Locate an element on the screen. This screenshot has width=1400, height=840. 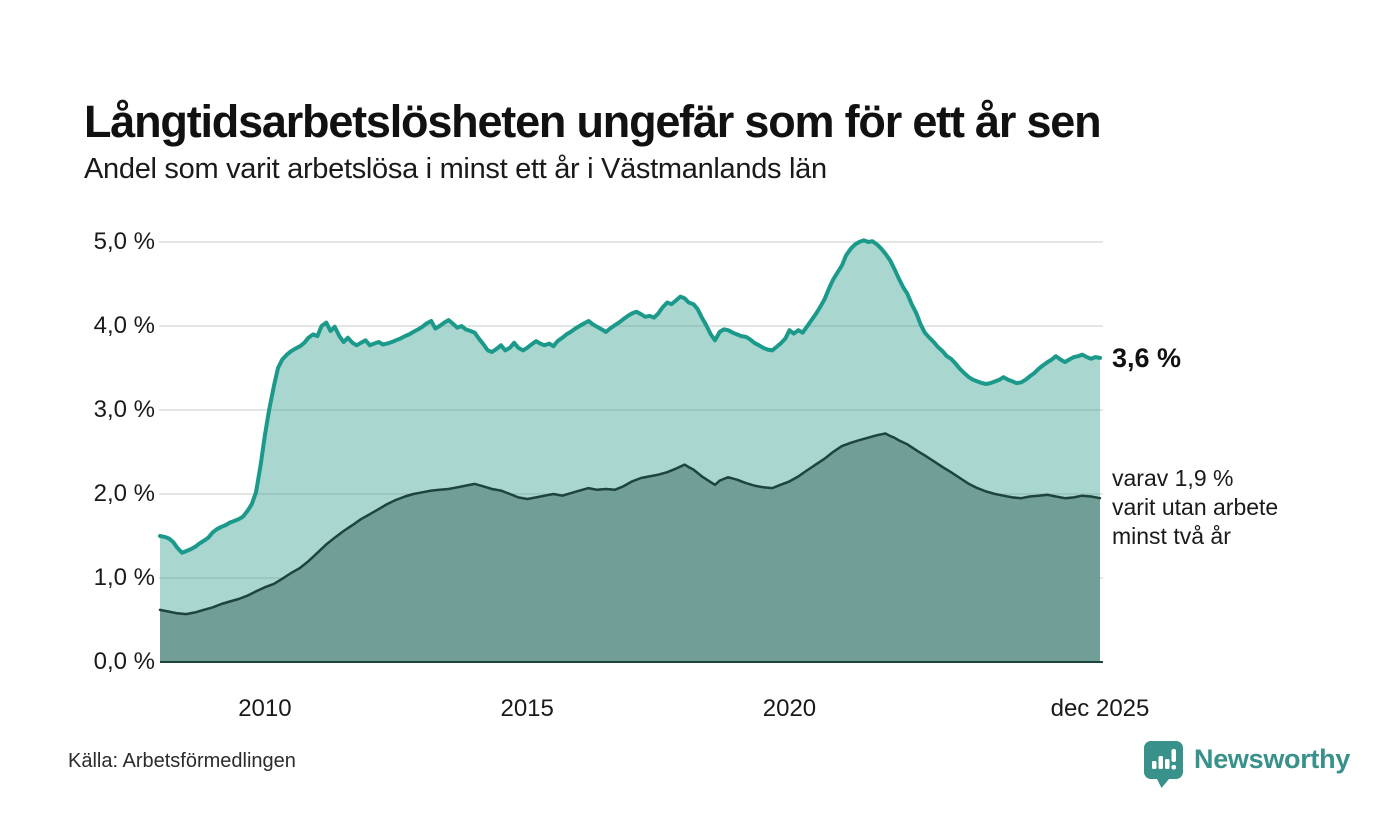
two-year-line is located at coordinates (630, 524).